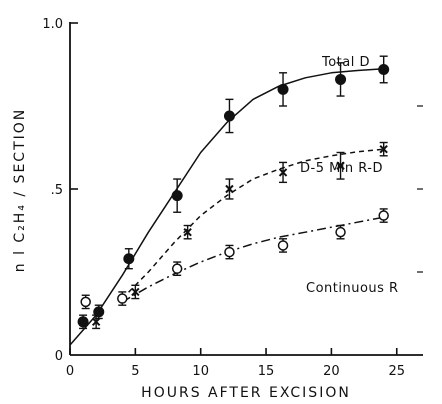 The image size is (442, 404). Describe the element at coordinates (396, 371) in the screenshot. I see `x-tick-label: 25` at that location.